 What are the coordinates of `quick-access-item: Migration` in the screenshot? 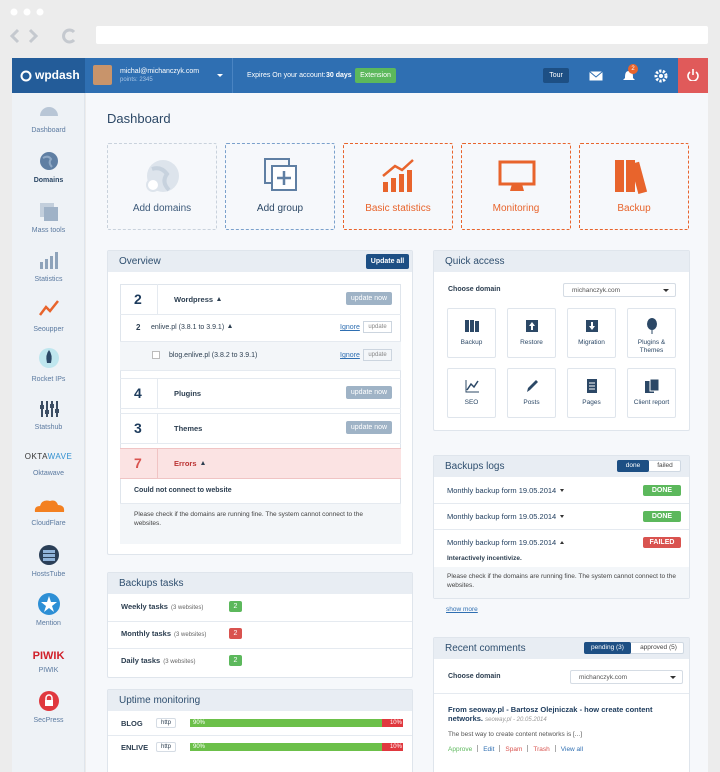 It's located at (591, 333).